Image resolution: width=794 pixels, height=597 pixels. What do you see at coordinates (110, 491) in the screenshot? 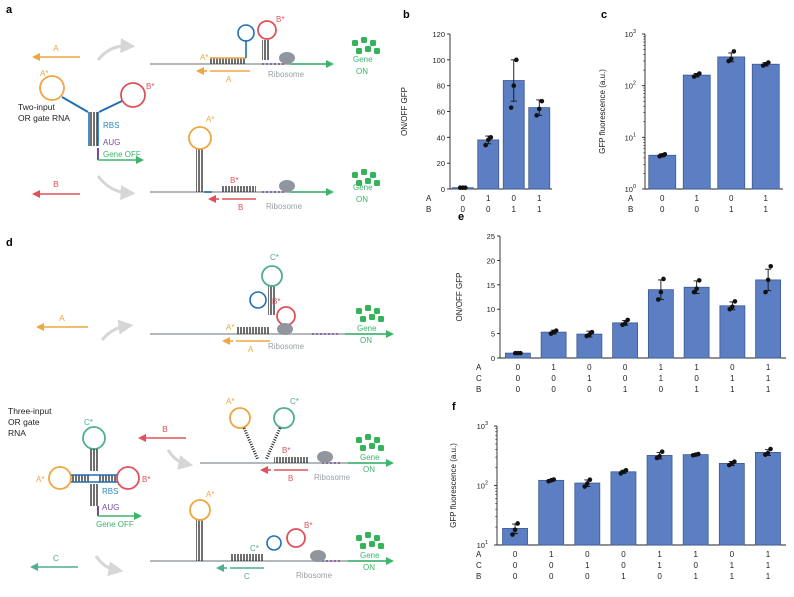
I see `rbs-label: RBS` at bounding box center [110, 491].